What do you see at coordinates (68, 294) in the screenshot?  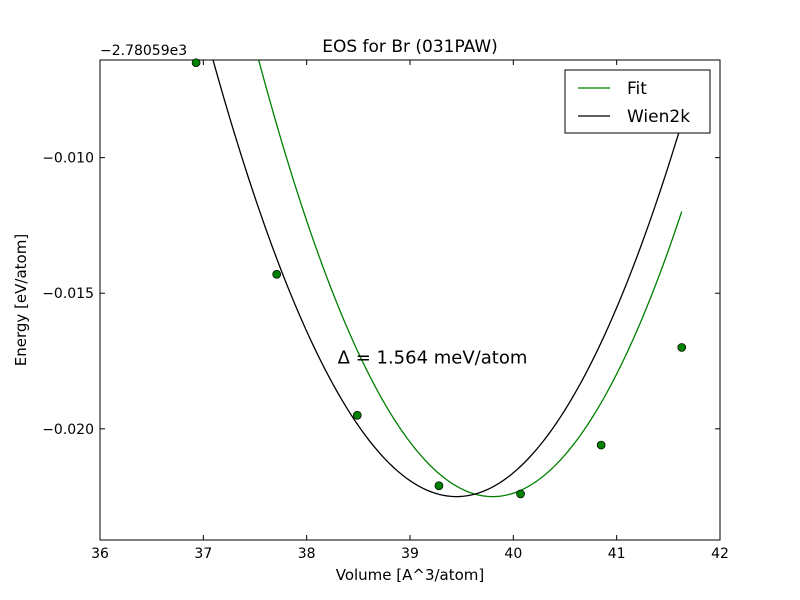 I see `y-tick-label: −0.015` at bounding box center [68, 294].